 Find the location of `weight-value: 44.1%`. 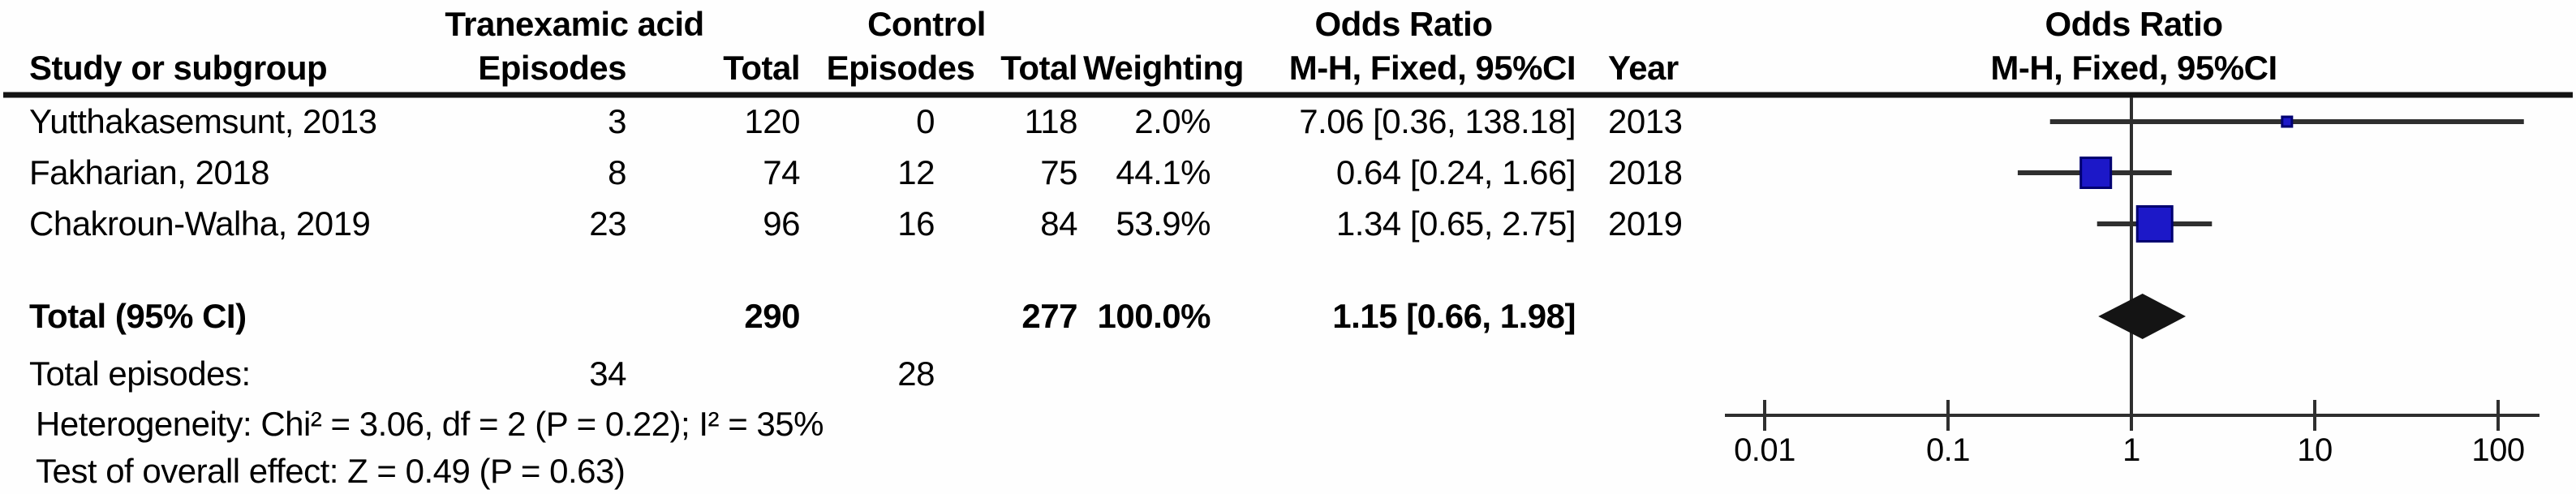

weight-value: 44.1% is located at coordinates (1163, 172).